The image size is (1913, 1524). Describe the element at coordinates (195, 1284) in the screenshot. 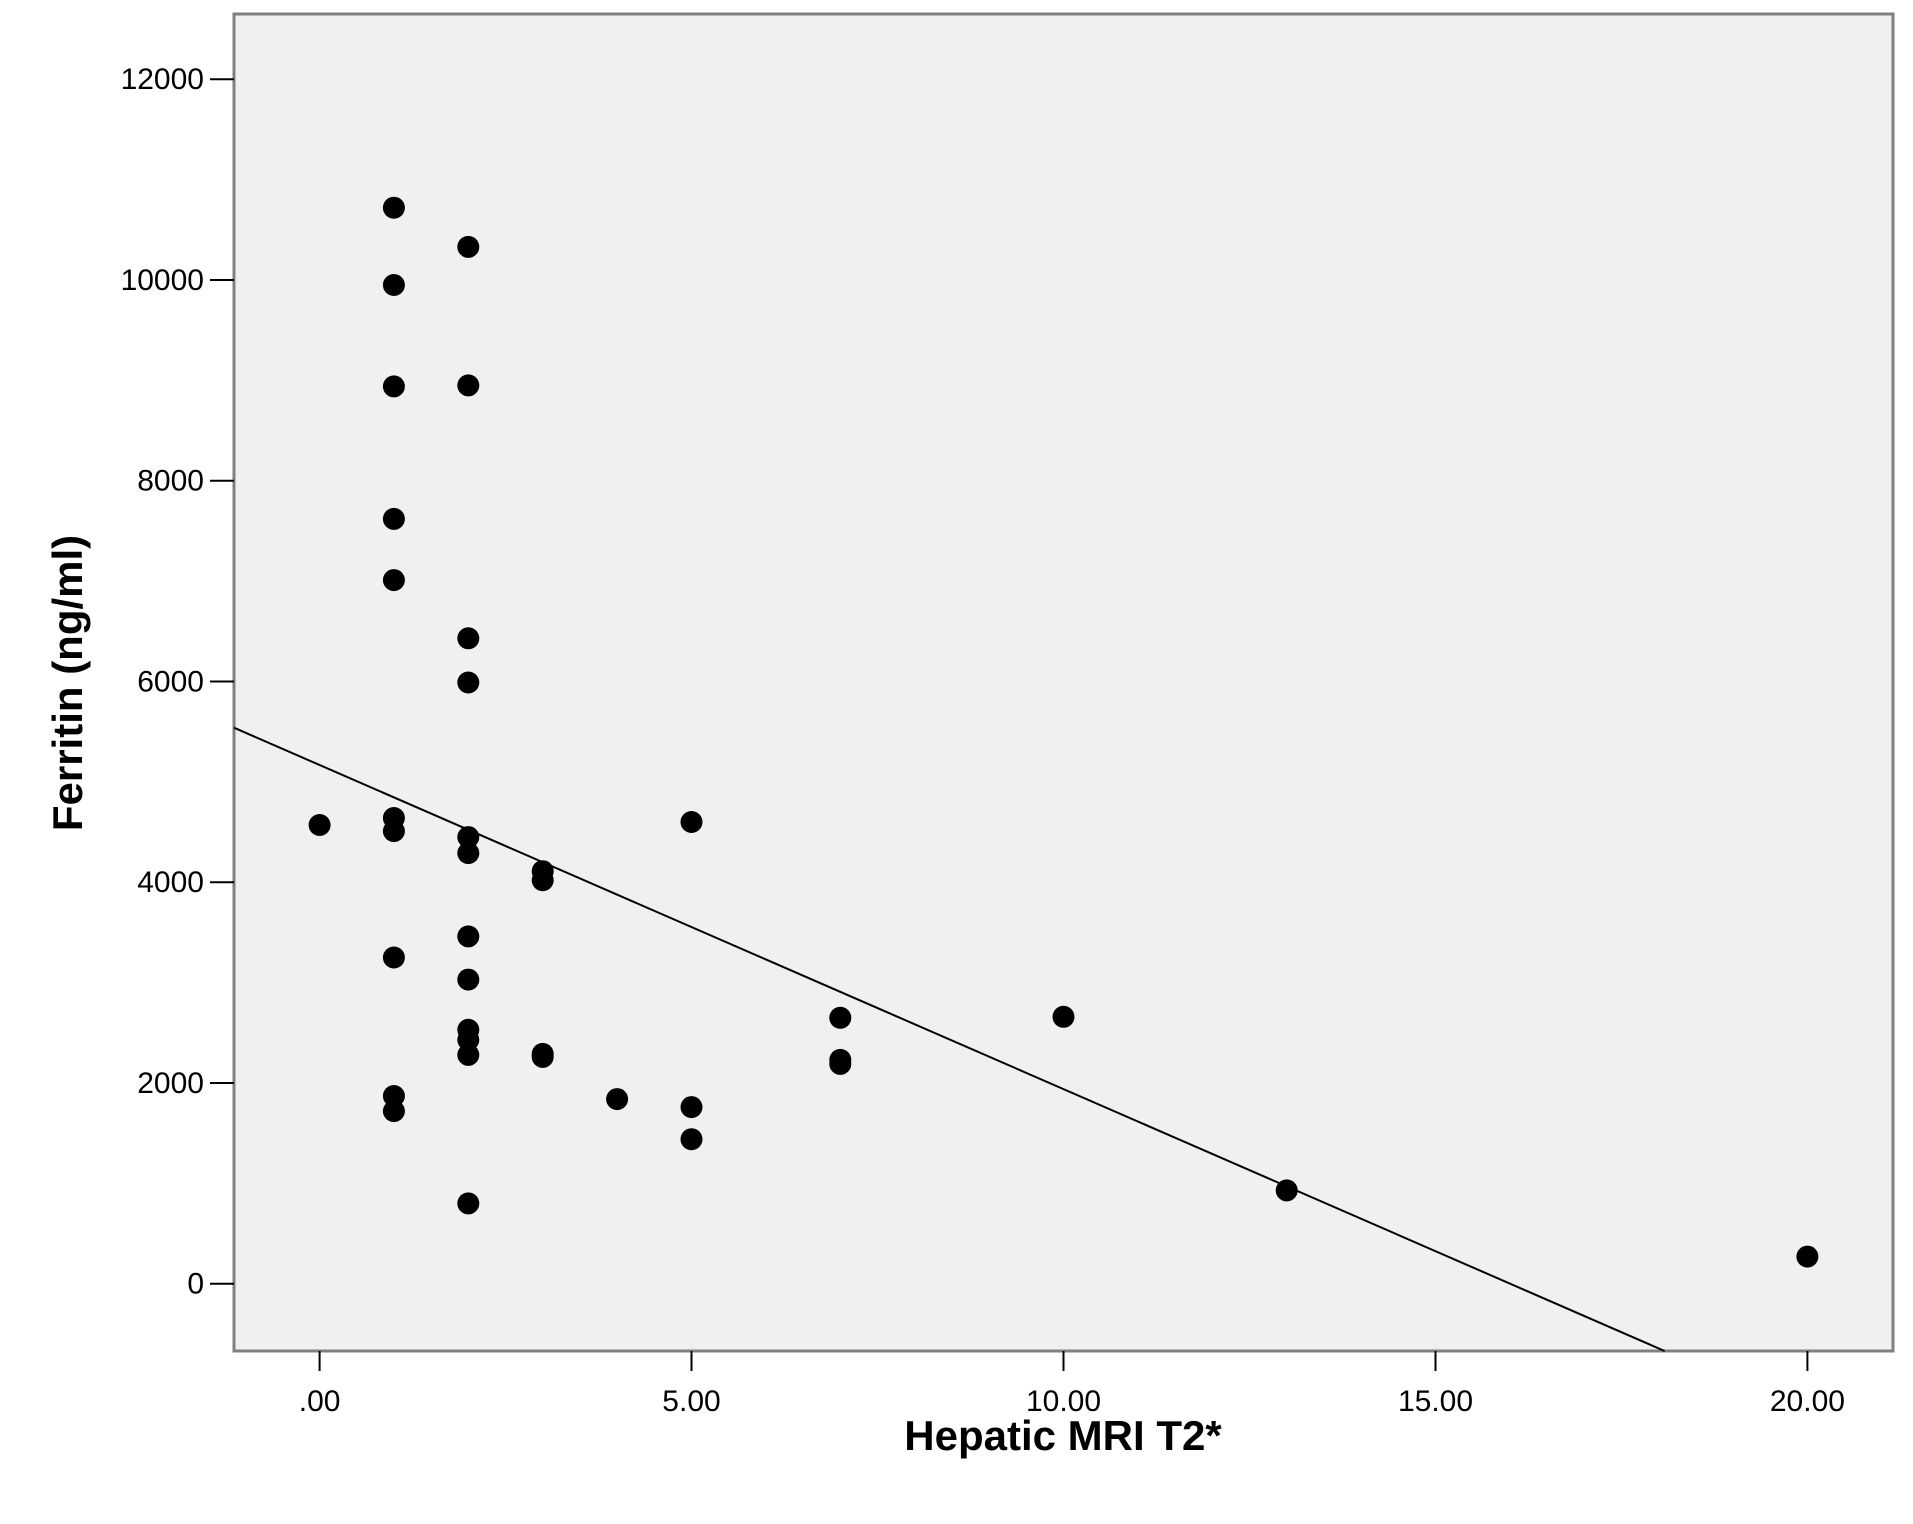

I see `y-tick-label: 0` at that location.